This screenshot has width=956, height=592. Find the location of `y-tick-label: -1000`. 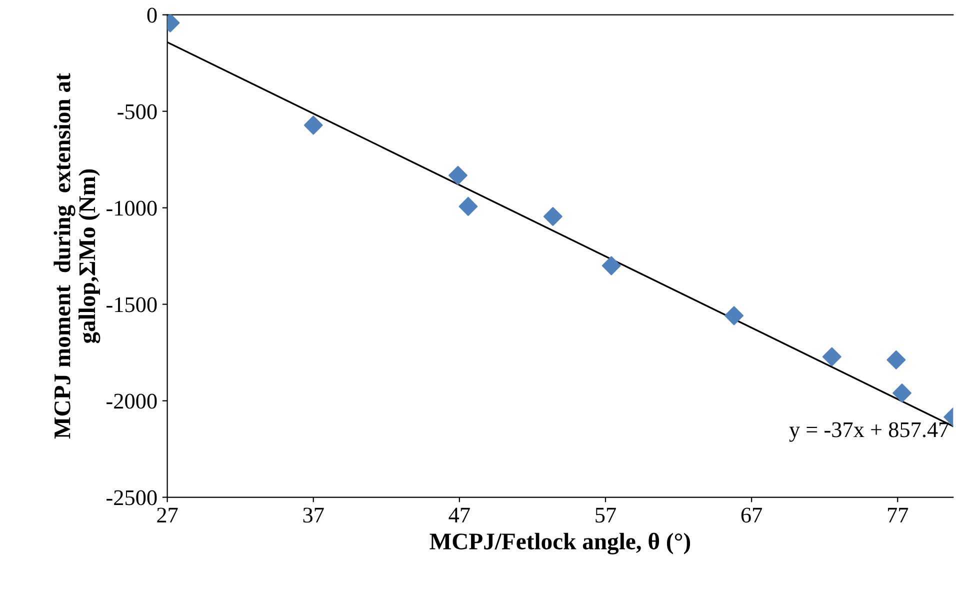

y-tick-label: -1000 is located at coordinates (131, 208).